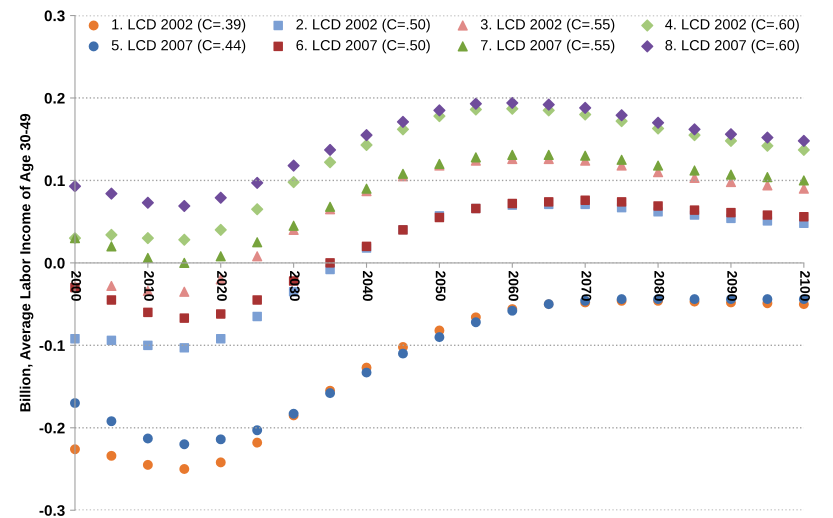  I want to click on y-tick-label: -0.2, so click(52, 428).